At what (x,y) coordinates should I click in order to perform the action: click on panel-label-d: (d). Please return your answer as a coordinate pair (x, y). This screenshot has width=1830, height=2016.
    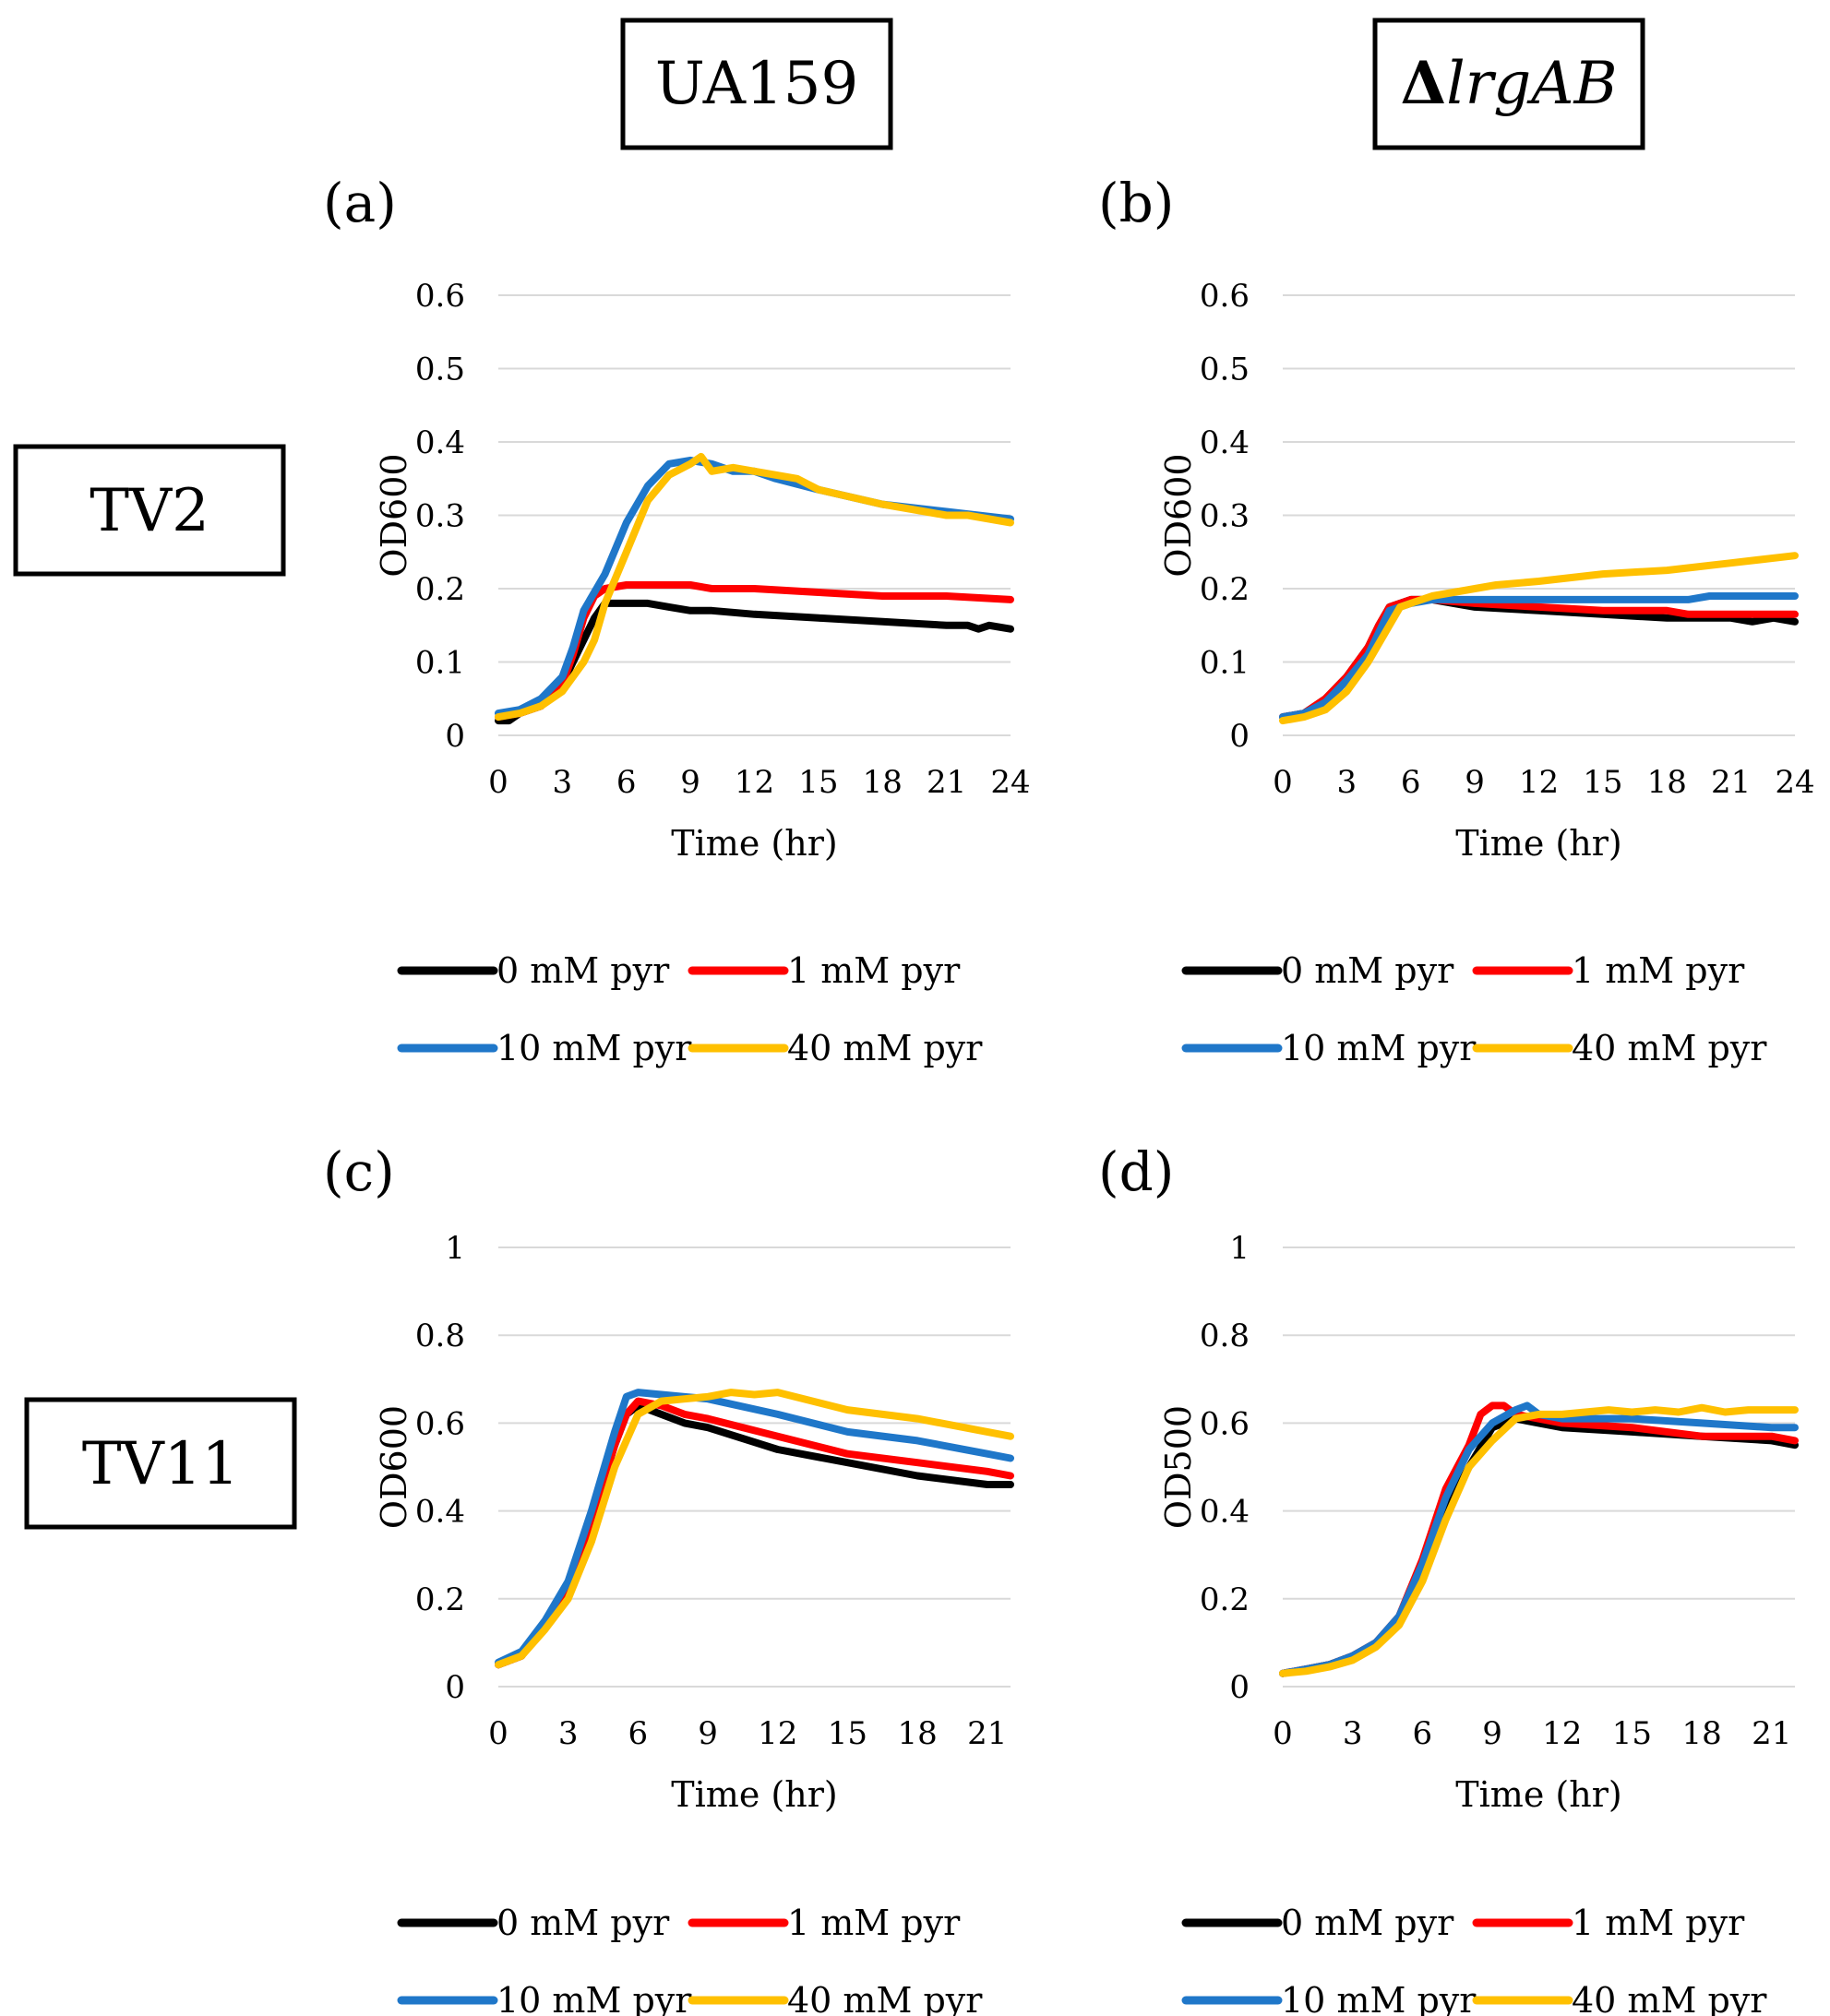
    Looking at the image, I should click on (1136, 1171).